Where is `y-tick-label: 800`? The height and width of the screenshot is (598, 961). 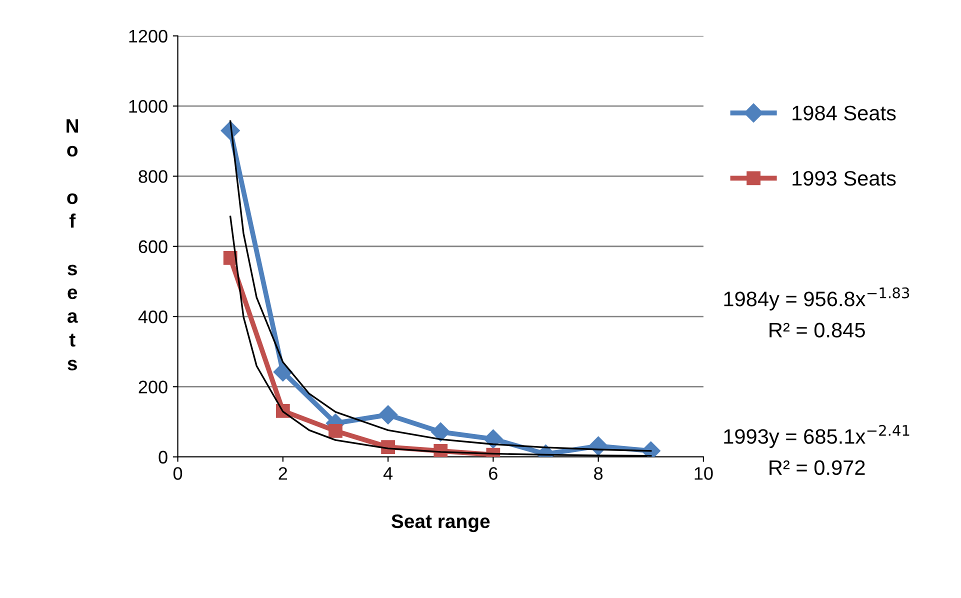
y-tick-label: 800 is located at coordinates (153, 176).